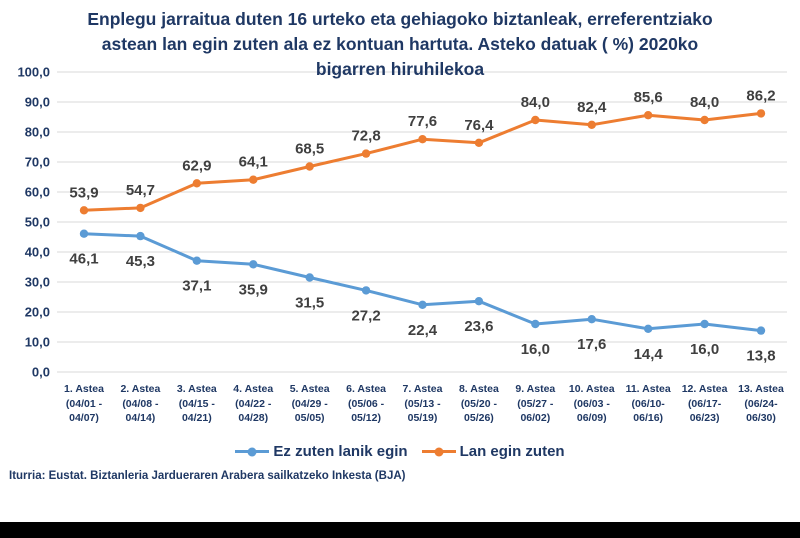 The image size is (800, 538). What do you see at coordinates (83, 259) in the screenshot?
I see `data-label: 46,1` at bounding box center [83, 259].